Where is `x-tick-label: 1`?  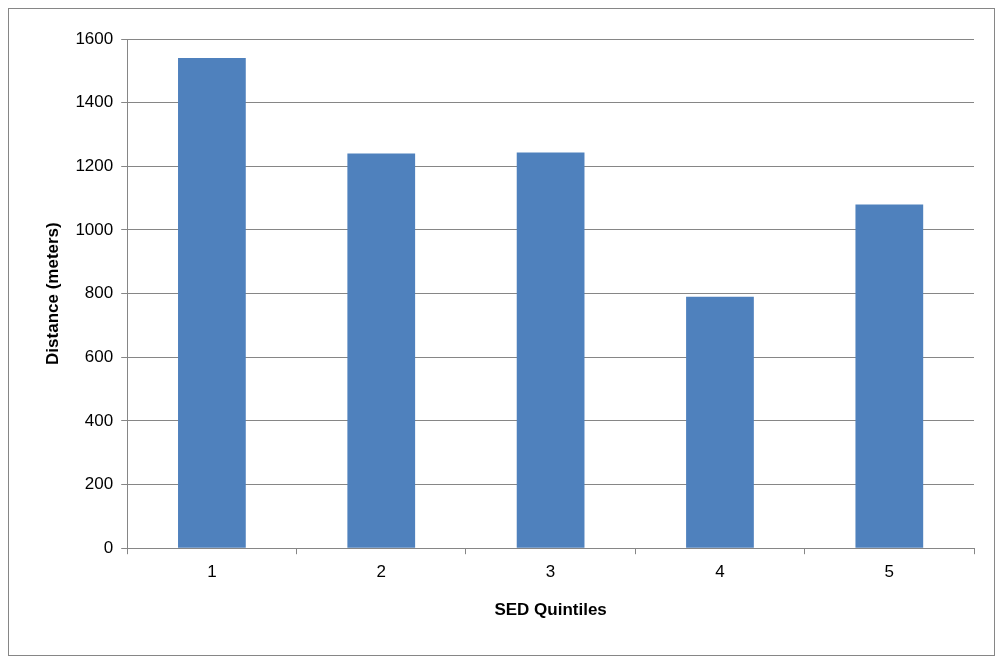
x-tick-label: 1 is located at coordinates (212, 572).